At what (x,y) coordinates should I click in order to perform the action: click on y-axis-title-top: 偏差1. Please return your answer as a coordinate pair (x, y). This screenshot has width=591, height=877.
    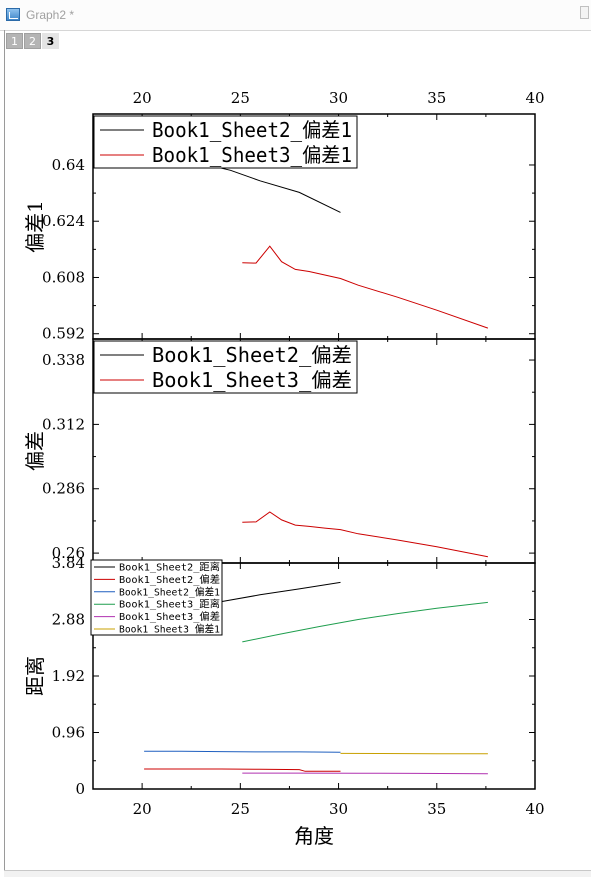
    Looking at the image, I should click on (35, 226).